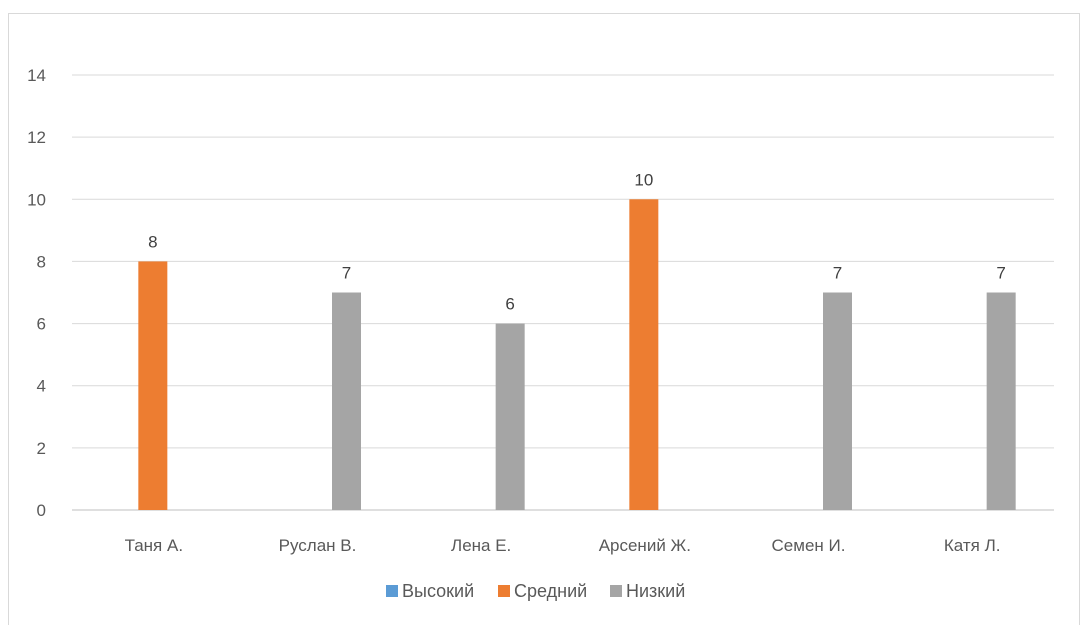  What do you see at coordinates (36, 293) in the screenshot?
I see `y-axis: 0 2 4 6 8 10 12 14` at bounding box center [36, 293].